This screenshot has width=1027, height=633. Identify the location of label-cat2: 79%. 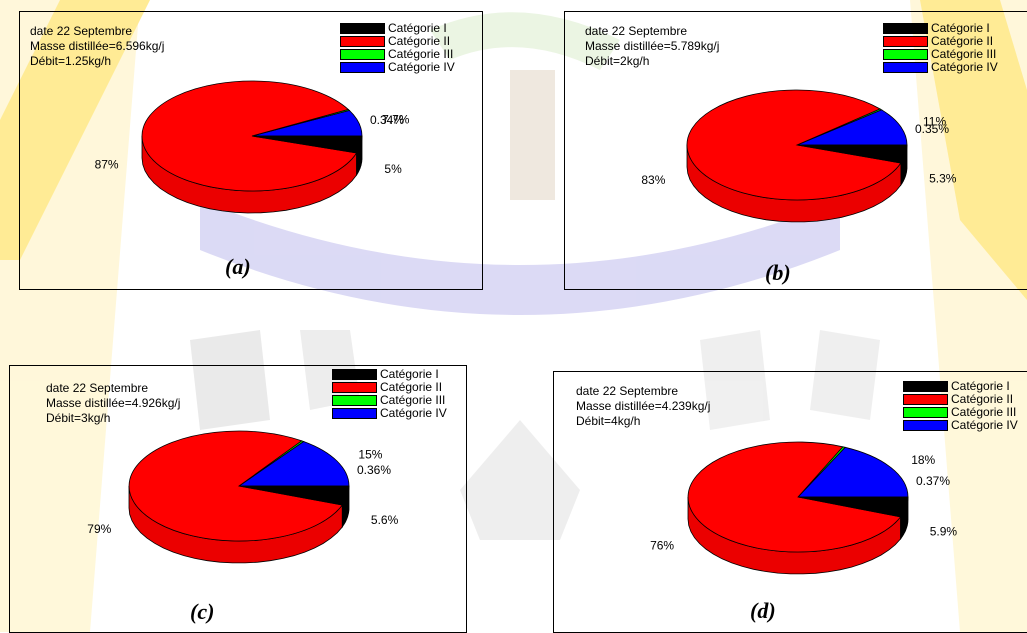
(99, 529).